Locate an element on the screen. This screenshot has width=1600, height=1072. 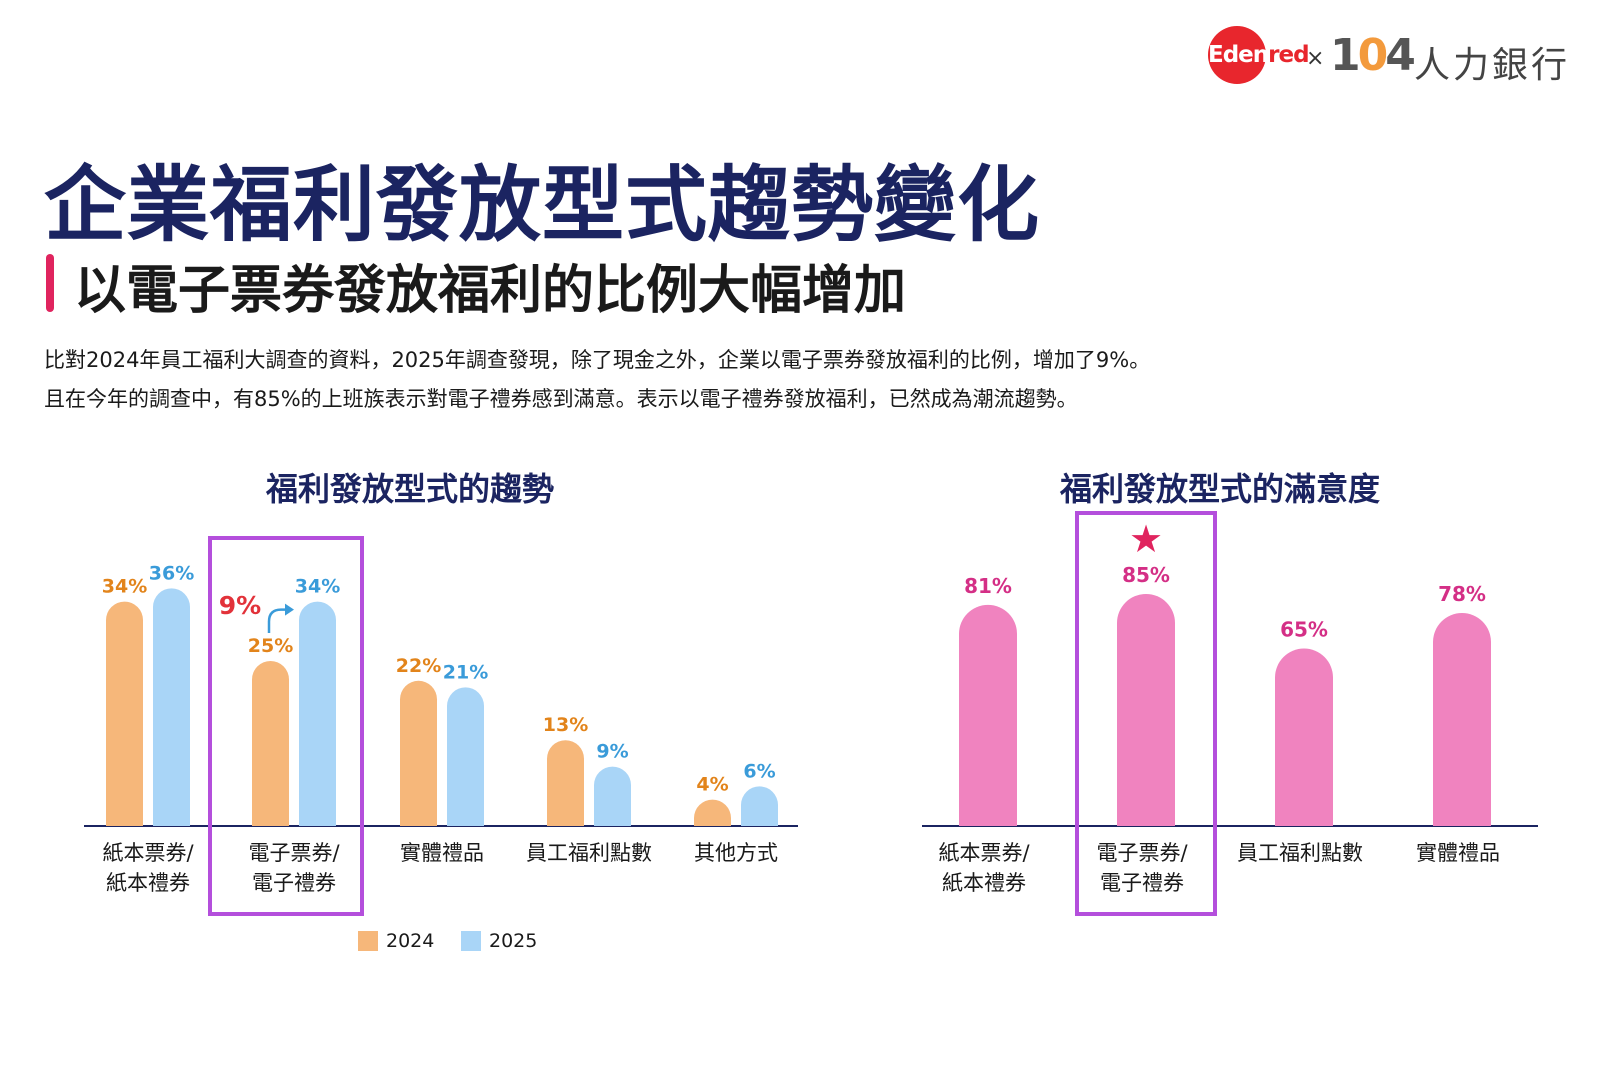
increase-arrow-head is located at coordinates (289, 609).